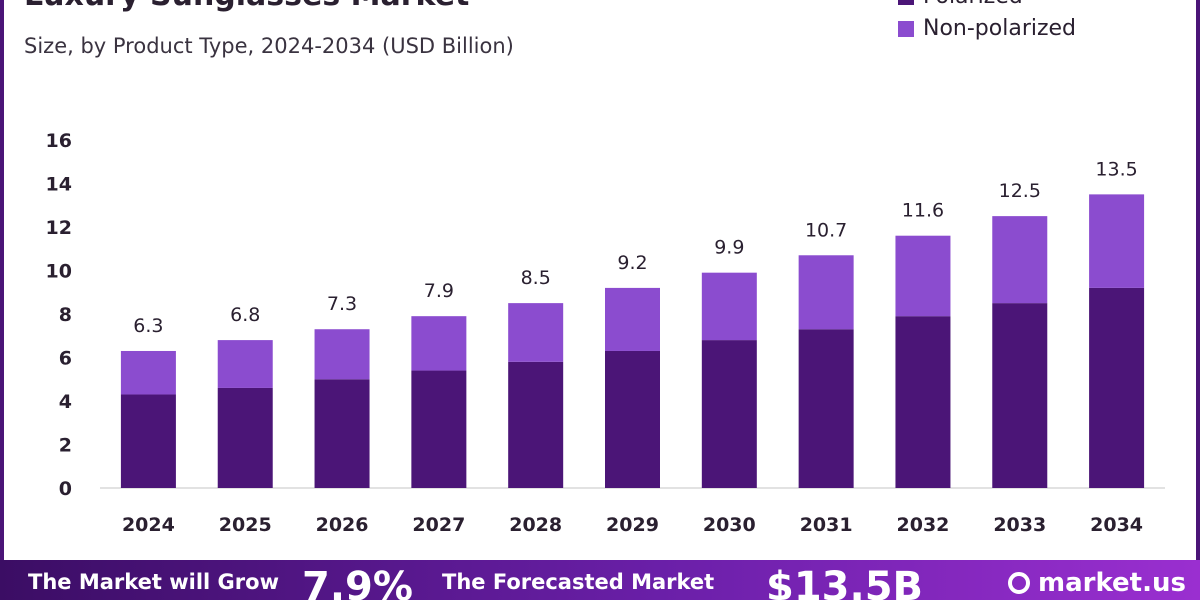 The width and height of the screenshot is (1200, 600). I want to click on y-tick-label: 0, so click(65, 489).